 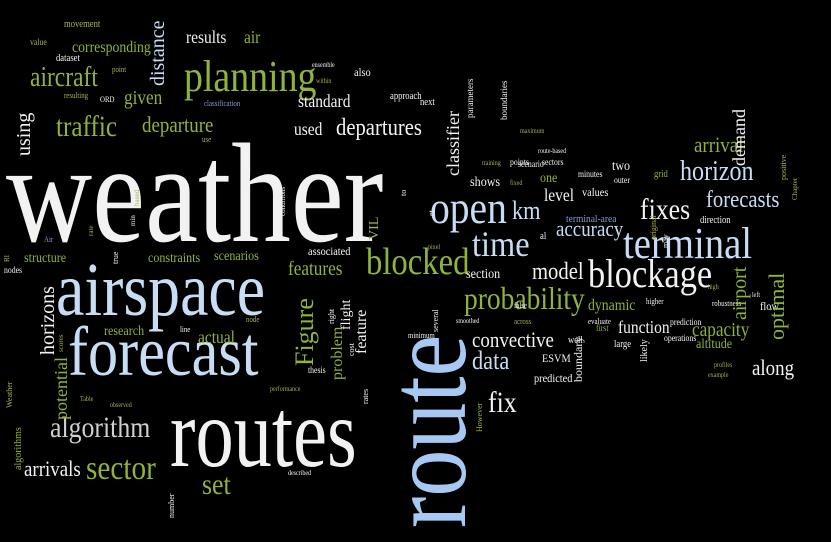 What do you see at coordinates (38, 42) in the screenshot?
I see `word-value: value` at bounding box center [38, 42].